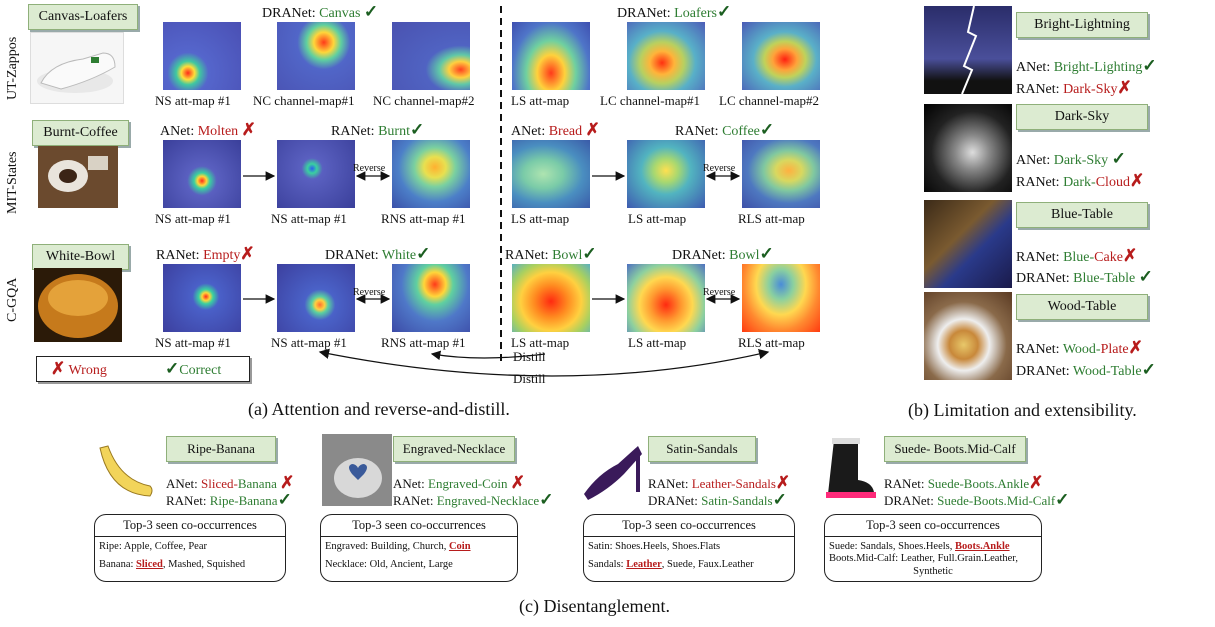  Describe the element at coordinates (431, 298) in the screenshot. I see `heatmap-r3-rns-att-map` at that location.